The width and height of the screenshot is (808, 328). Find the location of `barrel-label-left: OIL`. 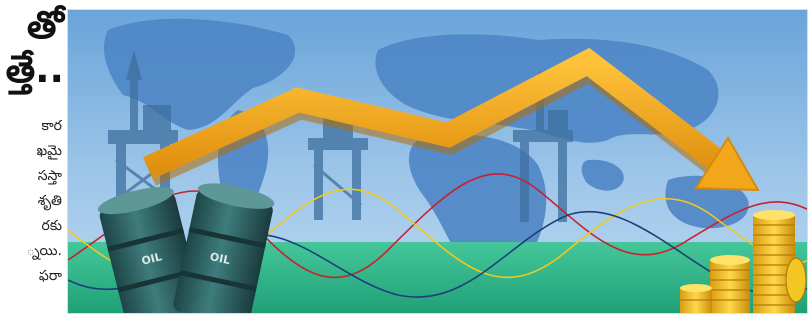

barrel-label-left: OIL is located at coordinates (151, 259).